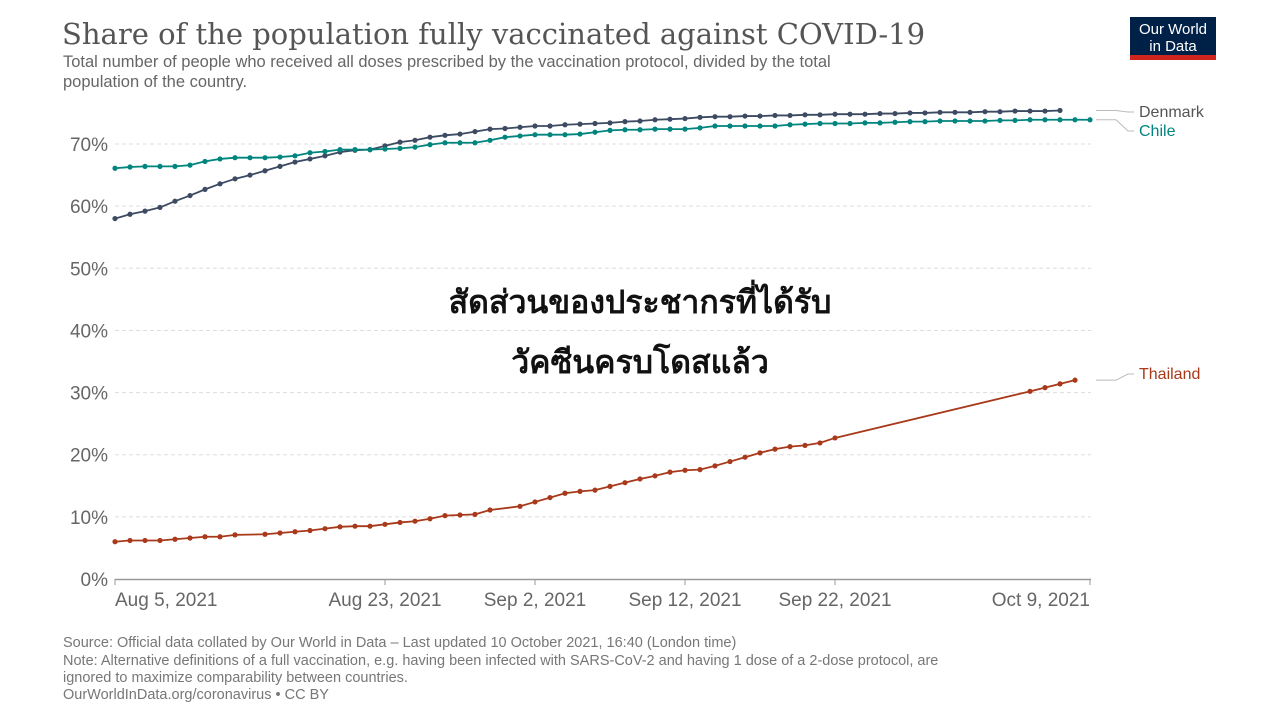  Describe the element at coordinates (89, 207) in the screenshot. I see `y-tick-label: 60%` at that location.